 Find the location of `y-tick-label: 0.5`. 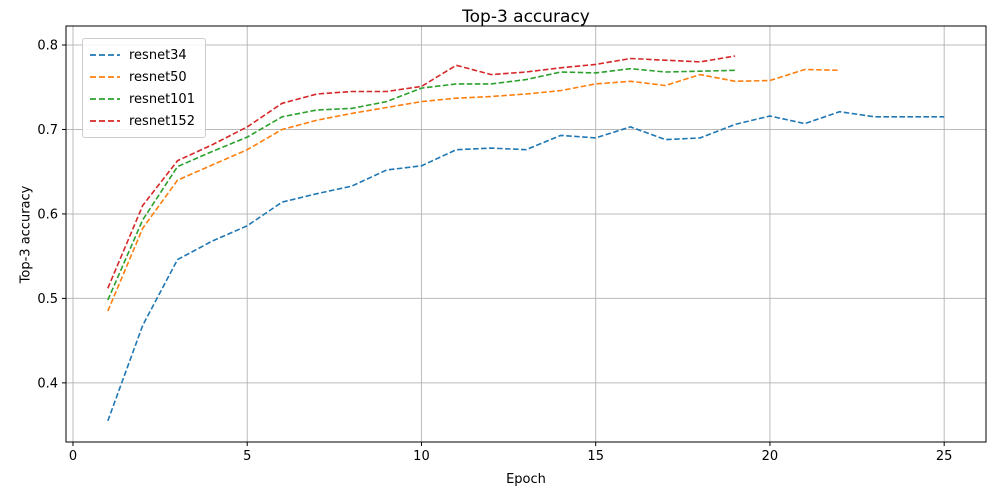

y-tick-label: 0.5 is located at coordinates (47, 299).